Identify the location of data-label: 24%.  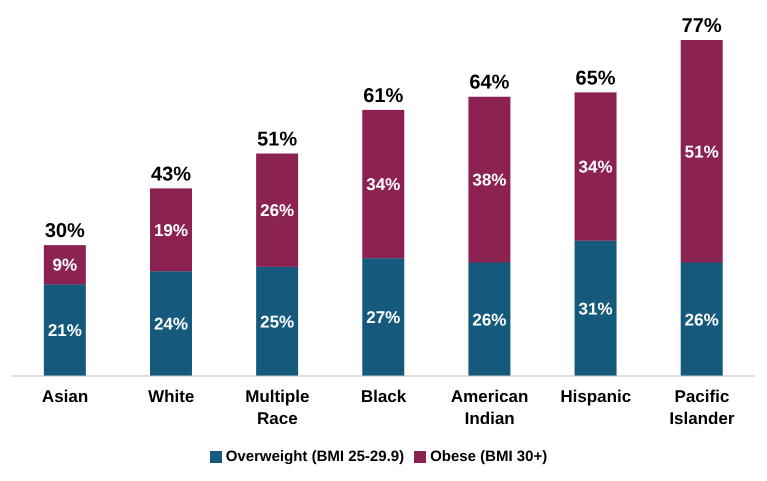
(171, 324).